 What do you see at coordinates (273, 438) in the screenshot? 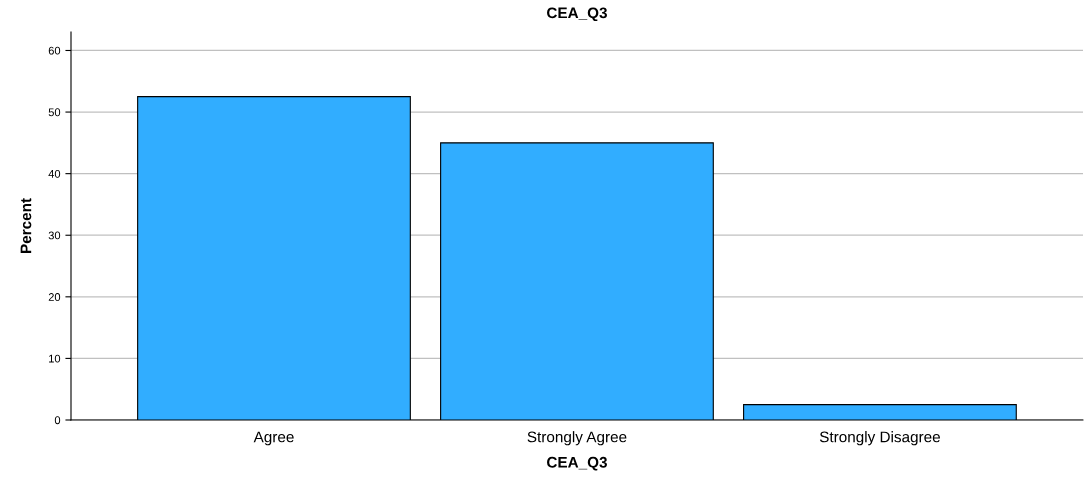
I see `x-tick-label: Agree` at bounding box center [273, 438].